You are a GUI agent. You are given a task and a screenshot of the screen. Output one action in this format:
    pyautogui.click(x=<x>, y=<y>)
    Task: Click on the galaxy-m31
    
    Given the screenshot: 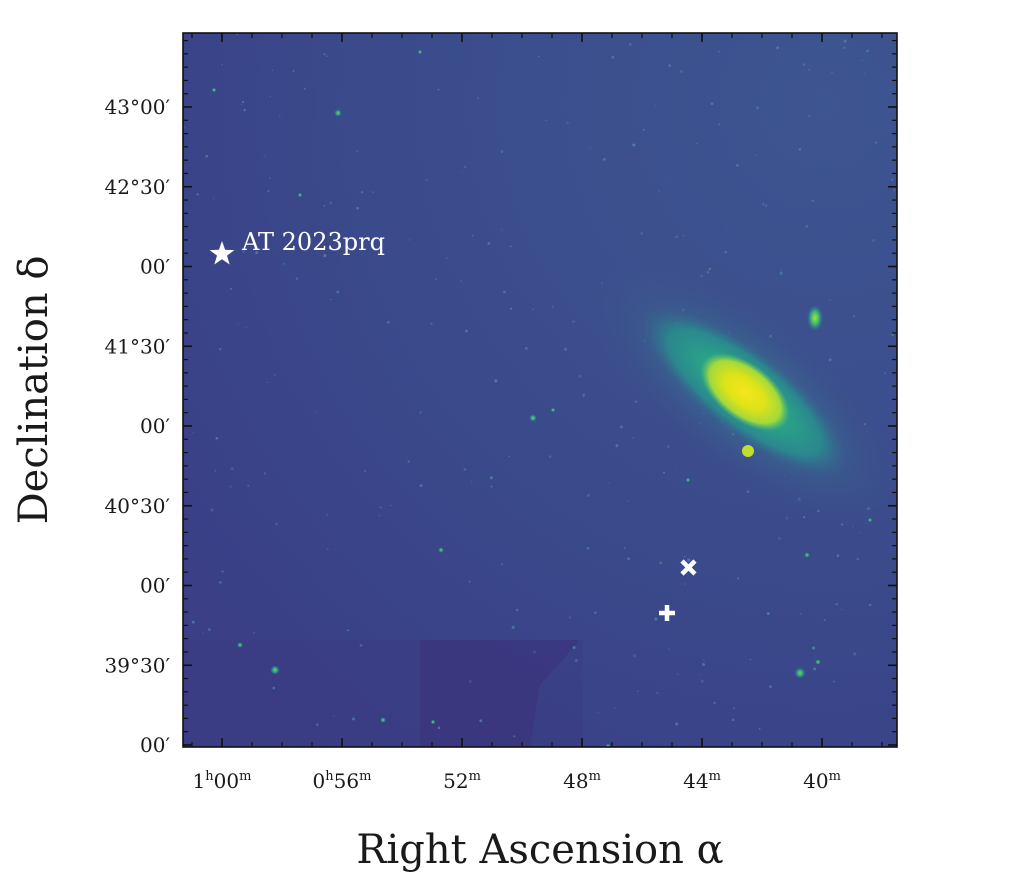 What is the action you would take?
    pyautogui.click(x=738, y=392)
    